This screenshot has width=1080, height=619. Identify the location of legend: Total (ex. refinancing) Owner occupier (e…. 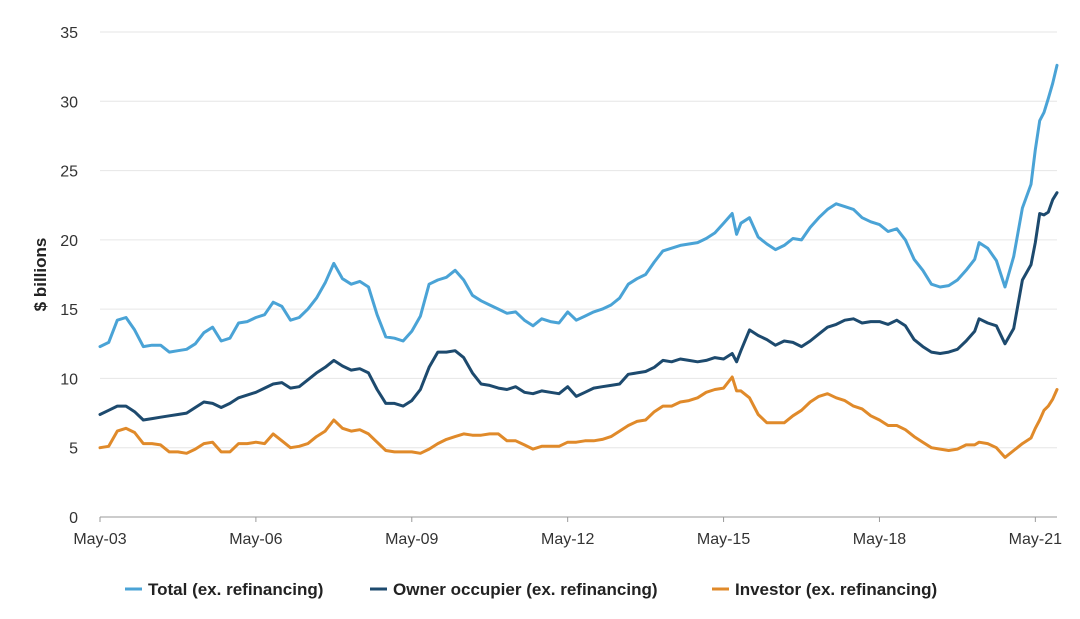
(531, 589).